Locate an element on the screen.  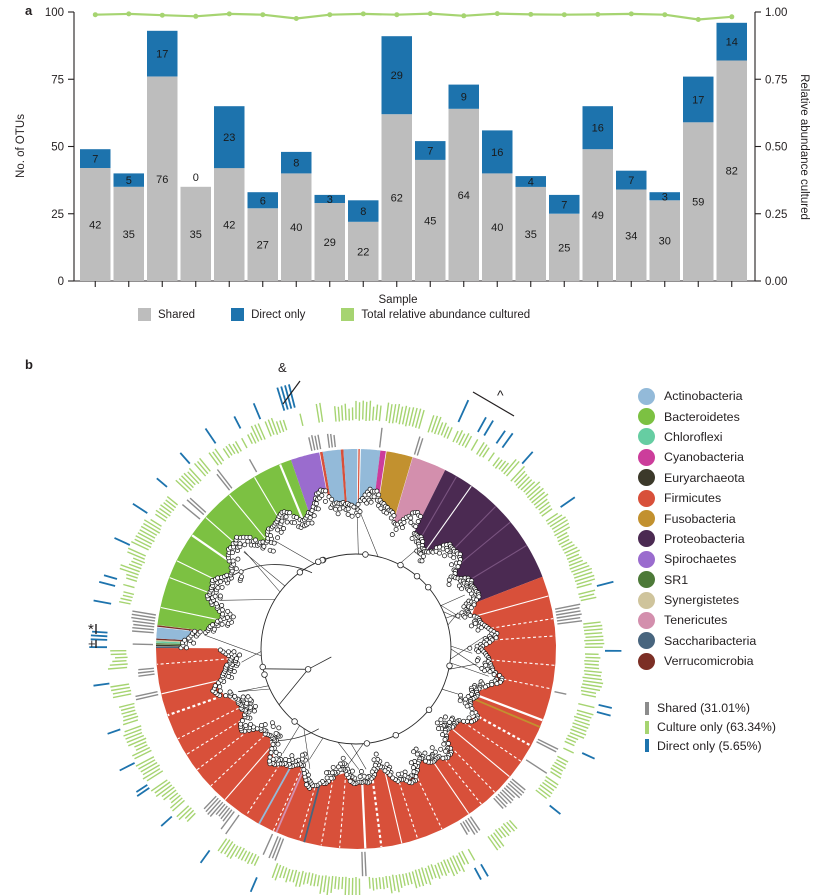
shared-ring-swatch is located at coordinates (647, 708).